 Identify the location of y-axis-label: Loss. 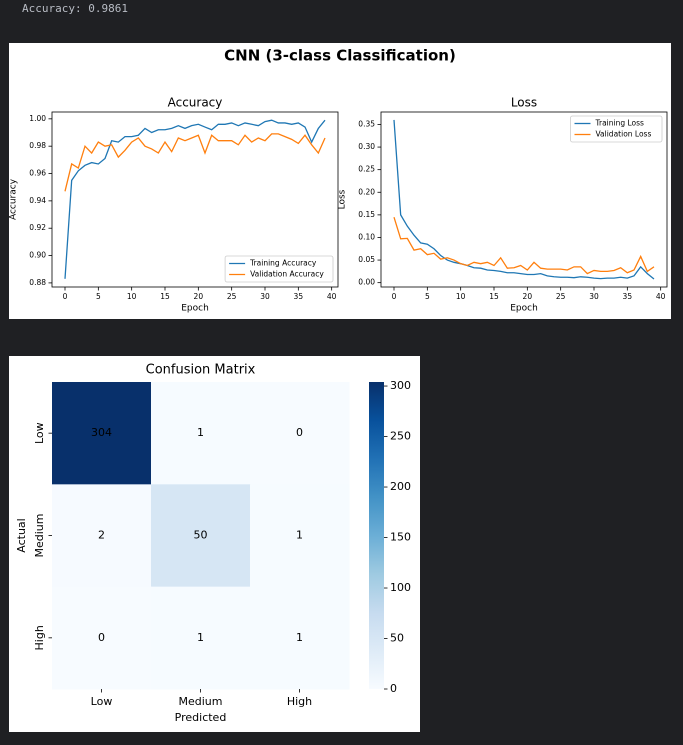
(343, 199).